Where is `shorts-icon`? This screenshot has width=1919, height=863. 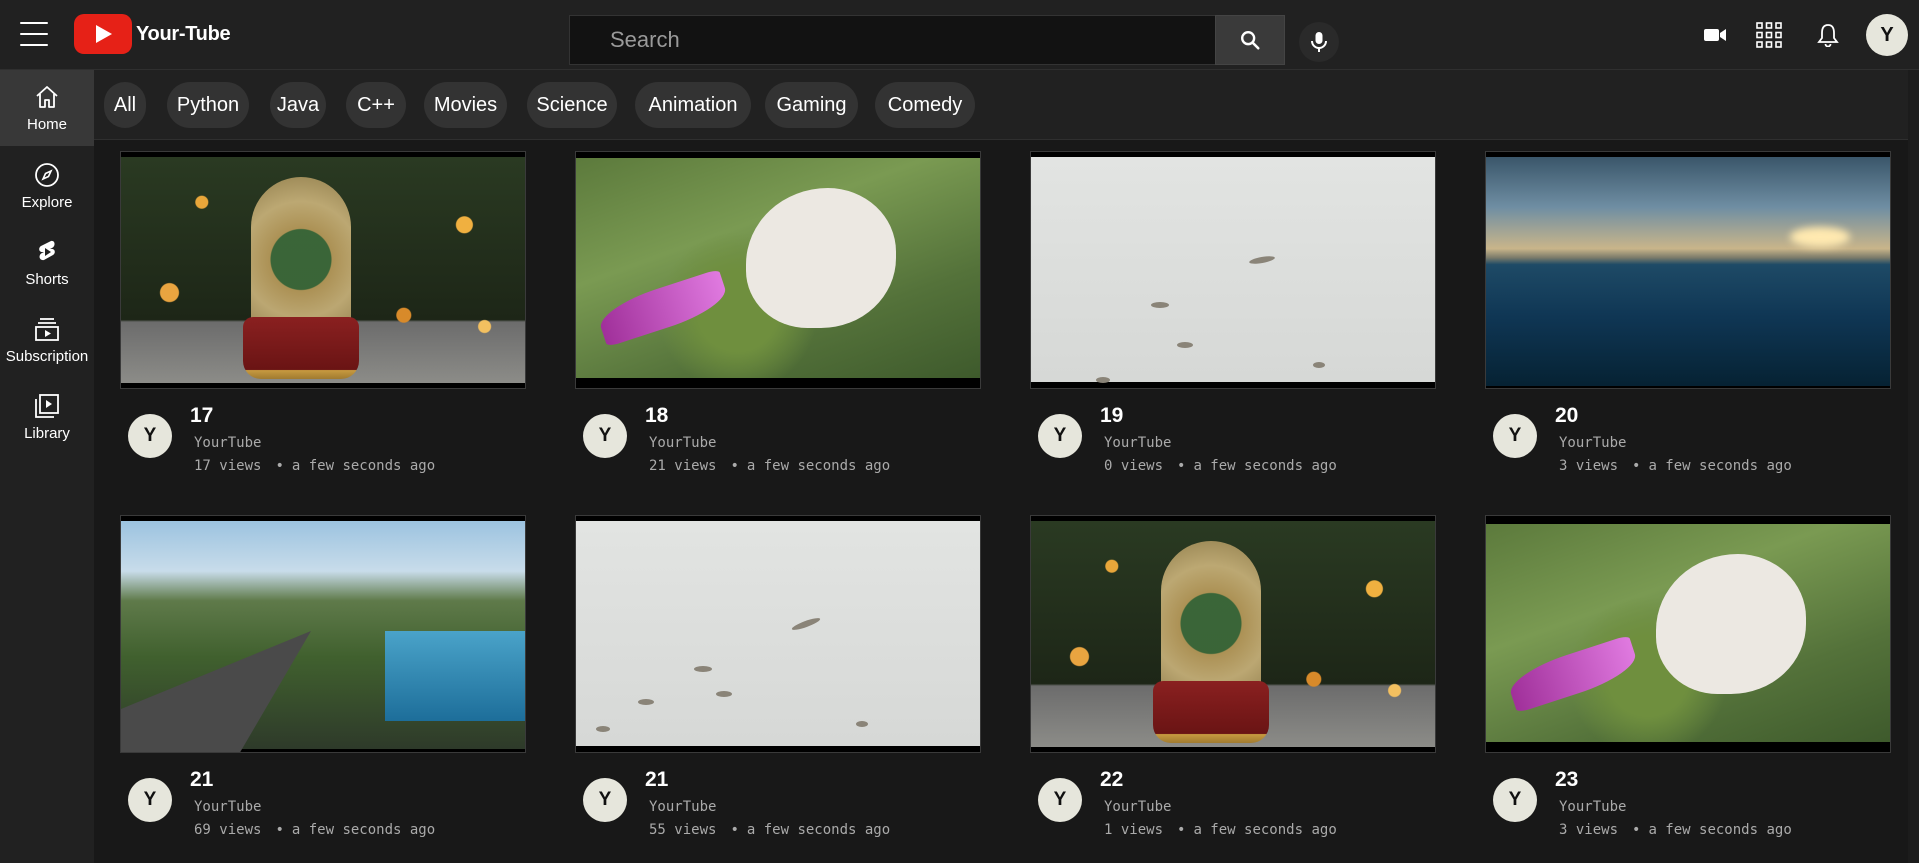 shorts-icon is located at coordinates (47, 250).